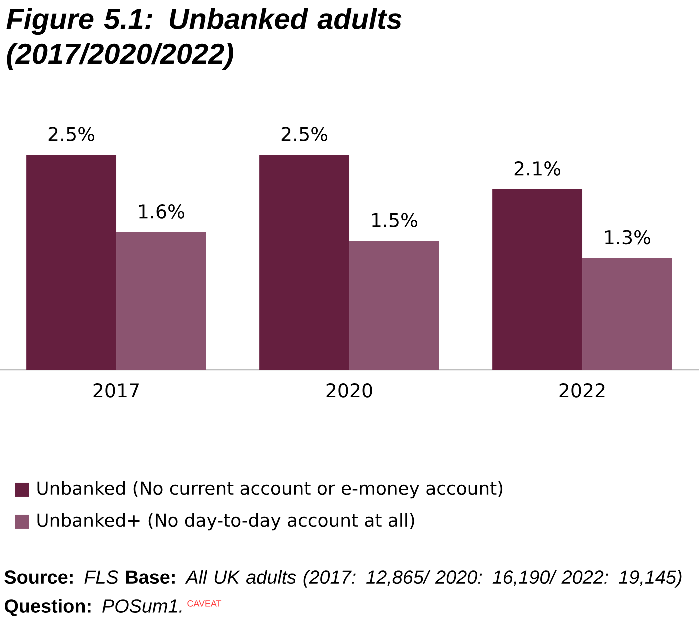 Image resolution: width=699 pixels, height=632 pixels. I want to click on text: Source: FLS Base: All UK adults (2017: 12,865/ 2020: 16,190/ 2022: 19,145), so click(343, 579).